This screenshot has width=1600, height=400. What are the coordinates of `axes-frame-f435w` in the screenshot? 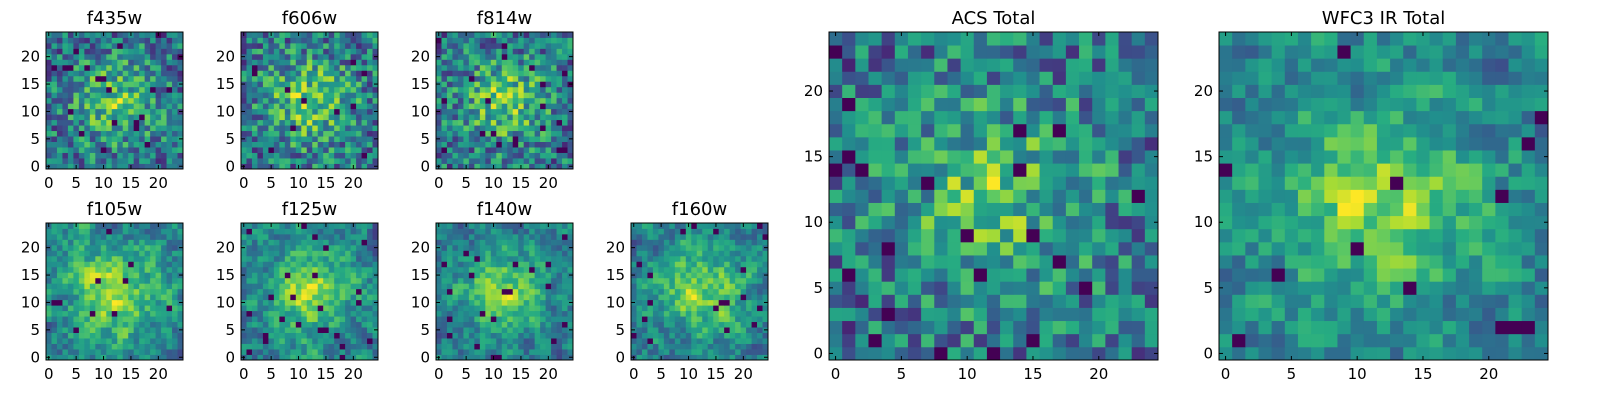 It's located at (114, 100).